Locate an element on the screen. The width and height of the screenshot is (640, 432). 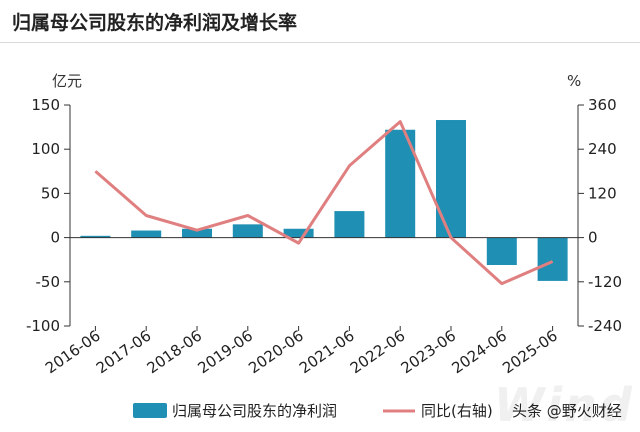
x-axis-tick-label: 2021-06 is located at coordinates (327, 352).